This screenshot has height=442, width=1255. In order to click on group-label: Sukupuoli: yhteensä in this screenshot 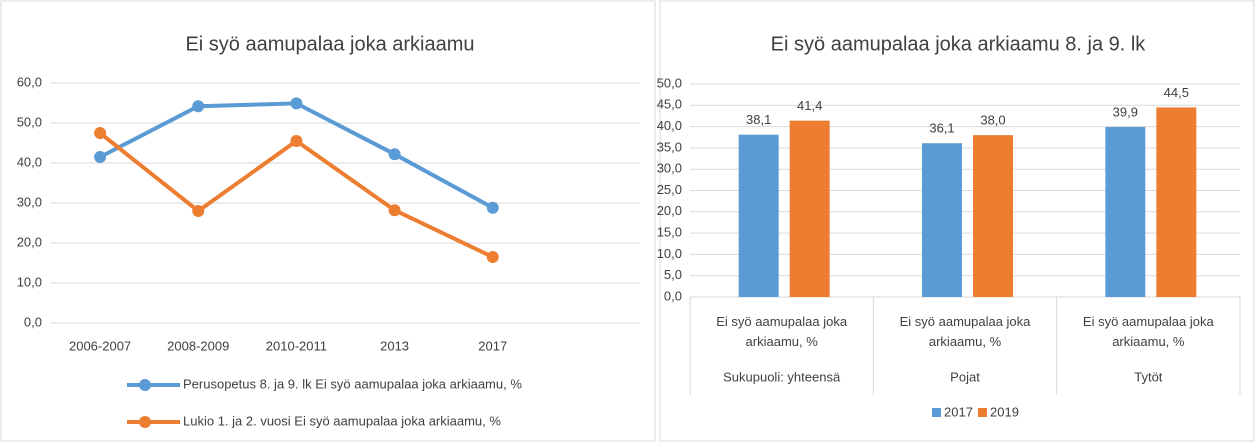, I will do `click(782, 376)`.